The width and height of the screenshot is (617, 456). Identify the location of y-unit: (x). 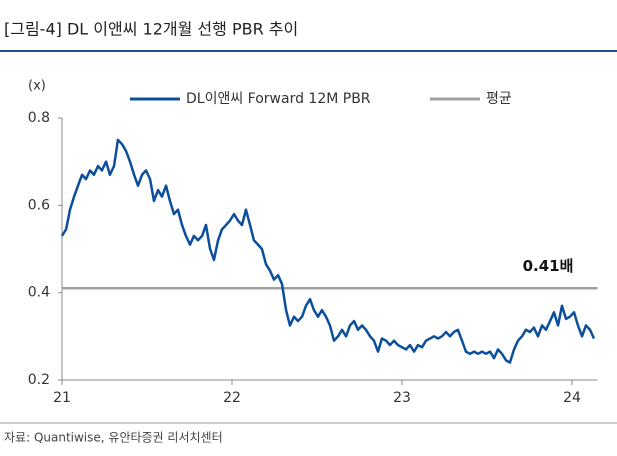
(37, 86).